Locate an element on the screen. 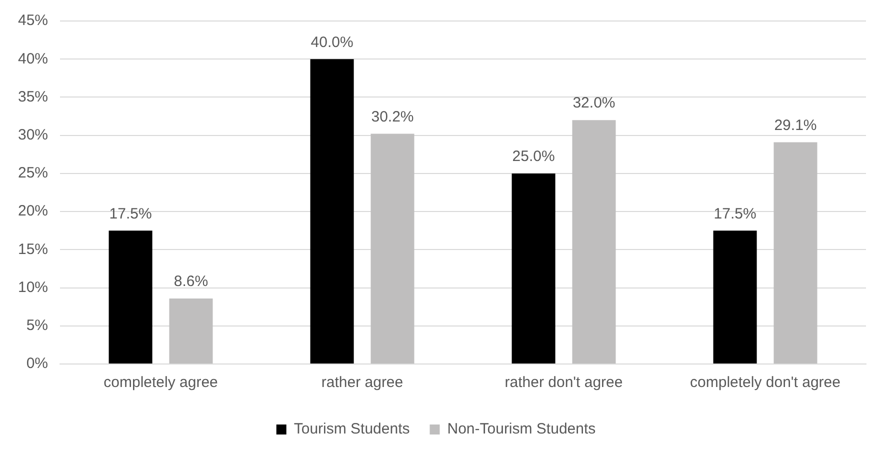 This screenshot has height=451, width=872. data-label: 8.6% is located at coordinates (191, 281).